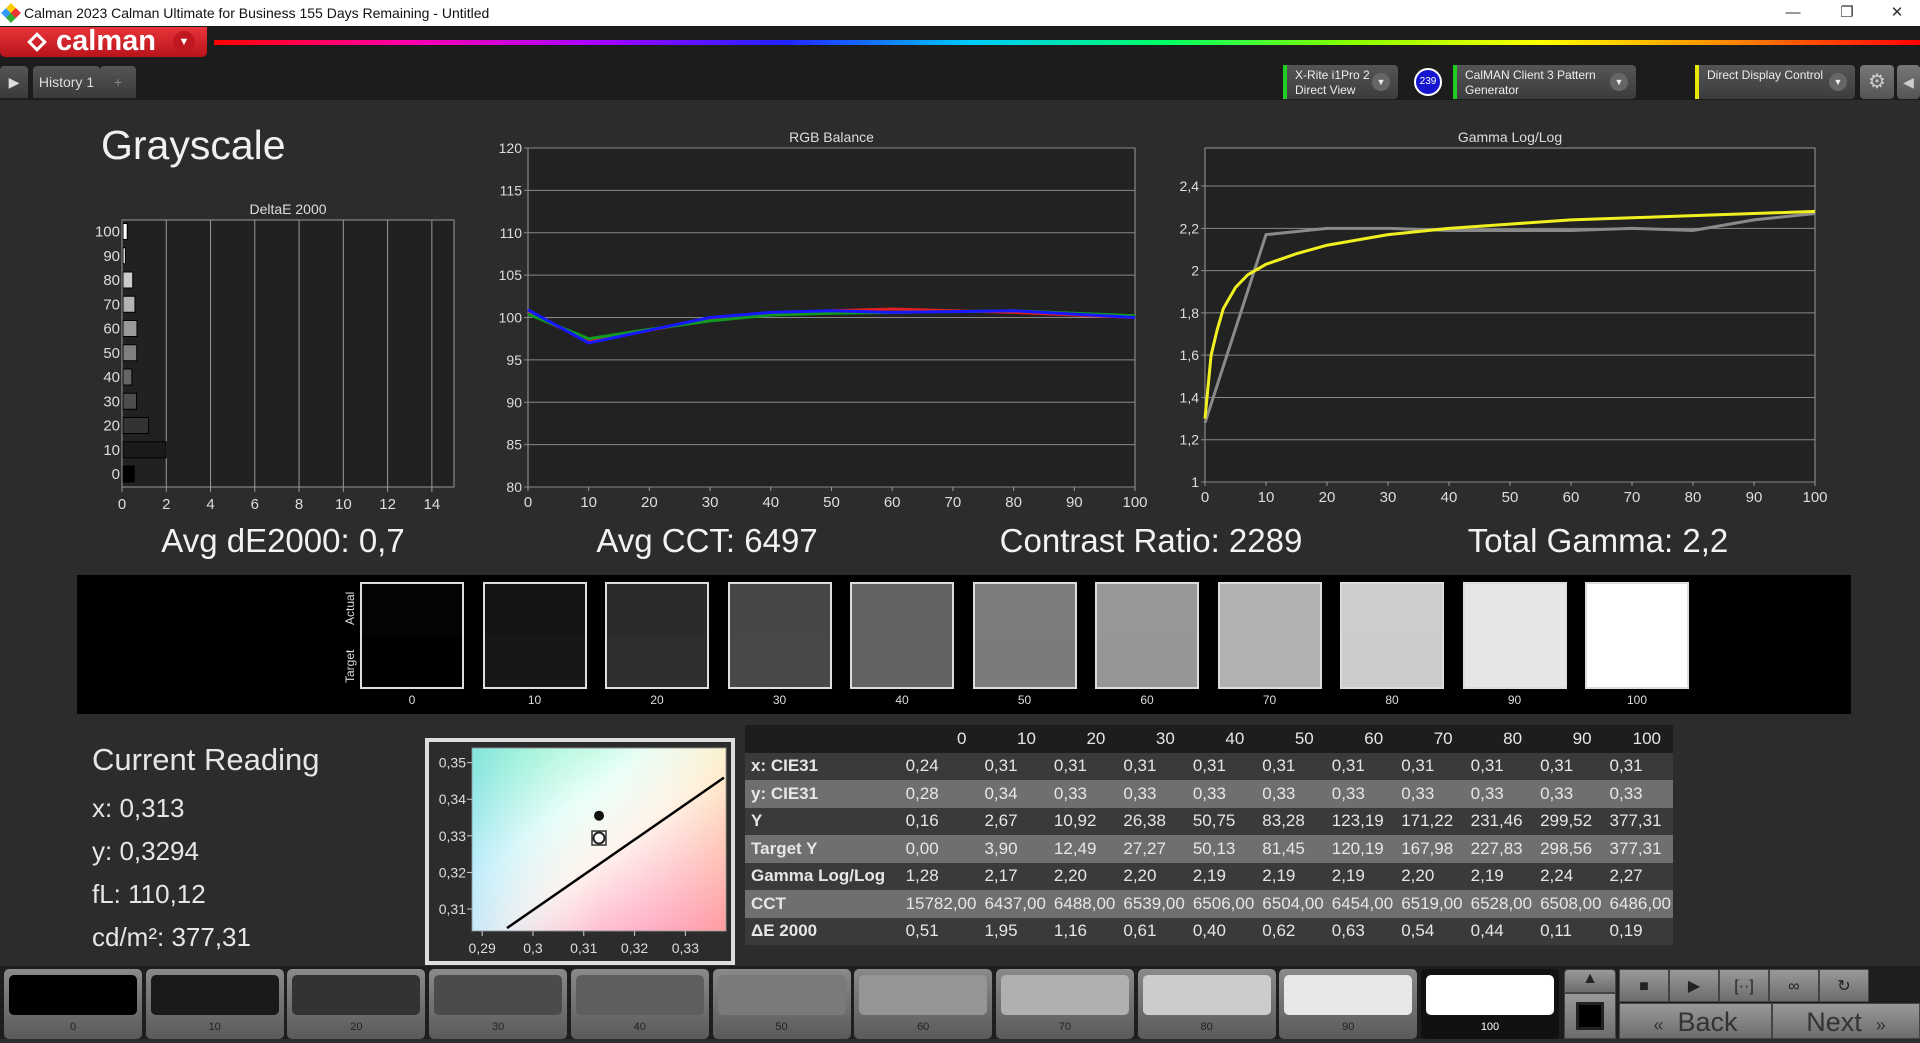 This screenshot has height=1043, width=1920. Describe the element at coordinates (166, 504) in the screenshot. I see `x-tick-label: 2` at that location.